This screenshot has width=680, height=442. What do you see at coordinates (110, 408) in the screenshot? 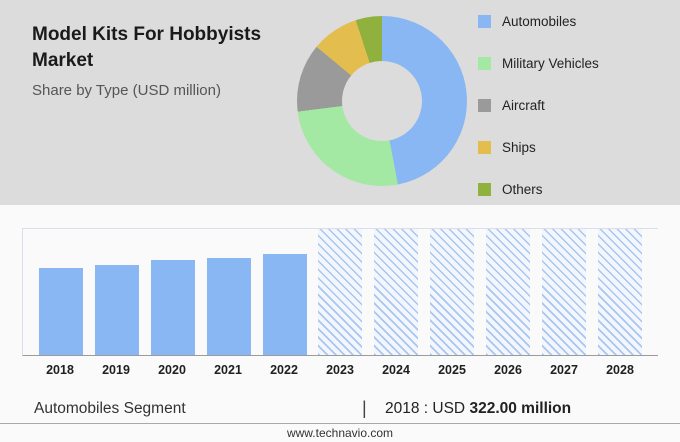
I see `segment-label: Automobiles Segment` at bounding box center [110, 408].